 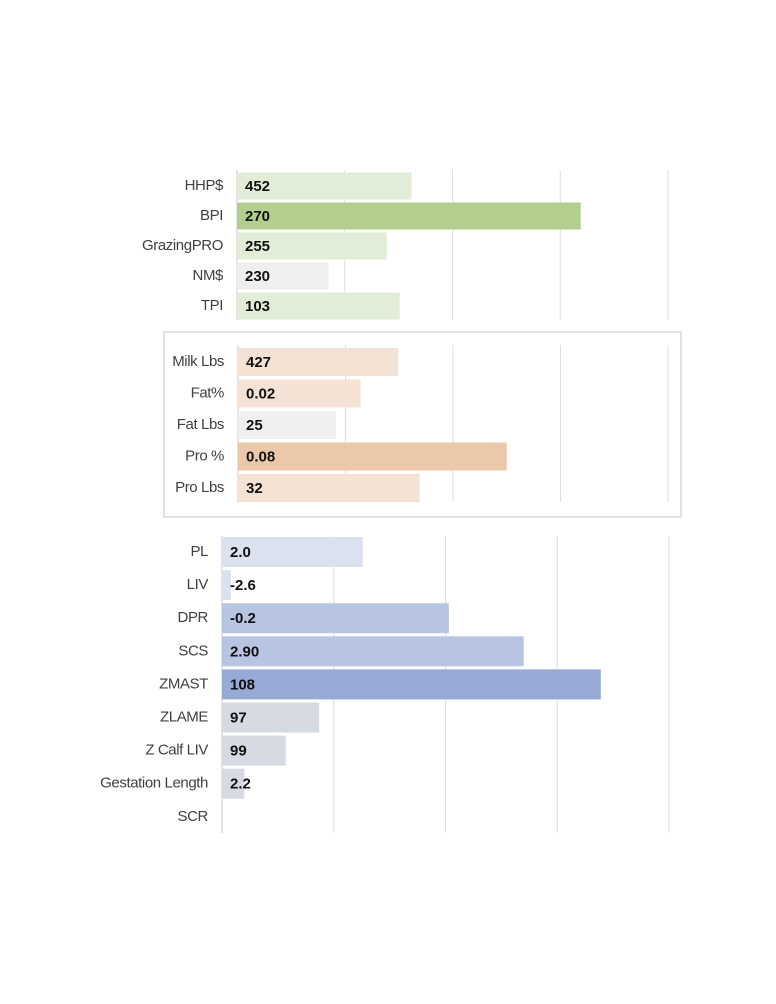 What do you see at coordinates (176, 750) in the screenshot?
I see `category-label: Z Calf LIV` at bounding box center [176, 750].